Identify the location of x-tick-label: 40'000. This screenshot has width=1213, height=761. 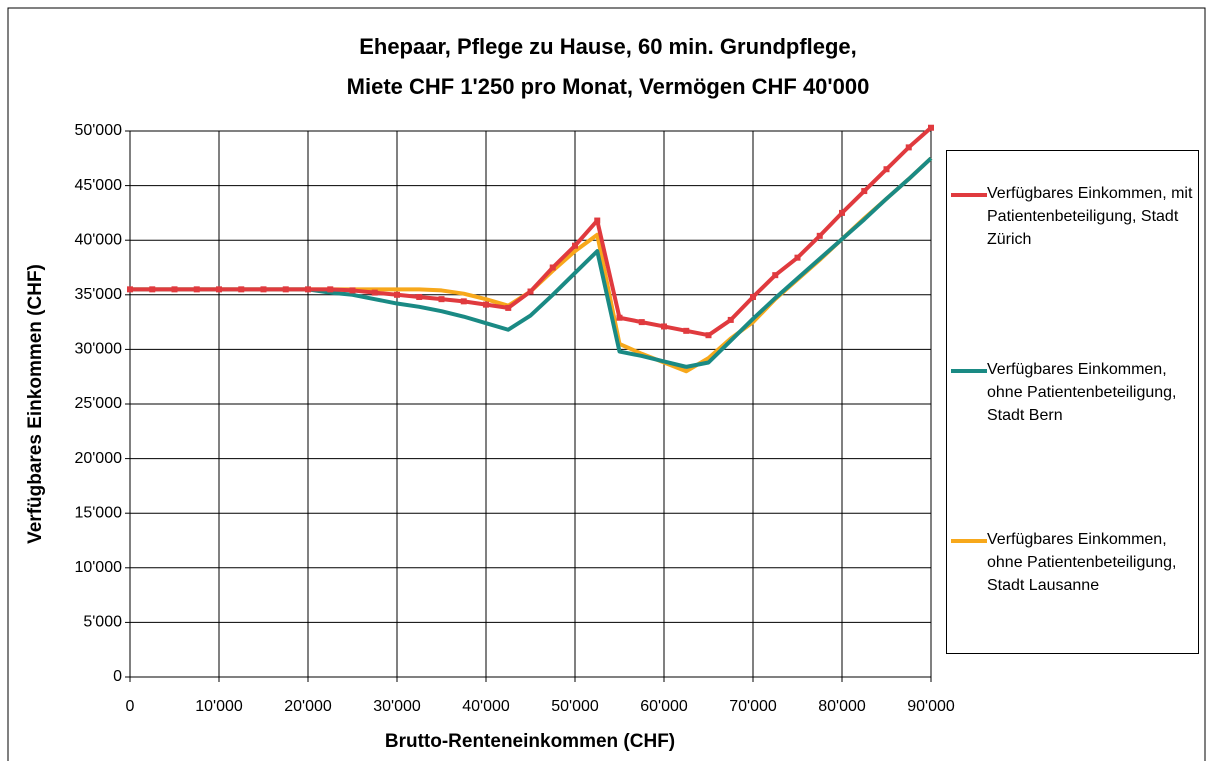
(486, 706).